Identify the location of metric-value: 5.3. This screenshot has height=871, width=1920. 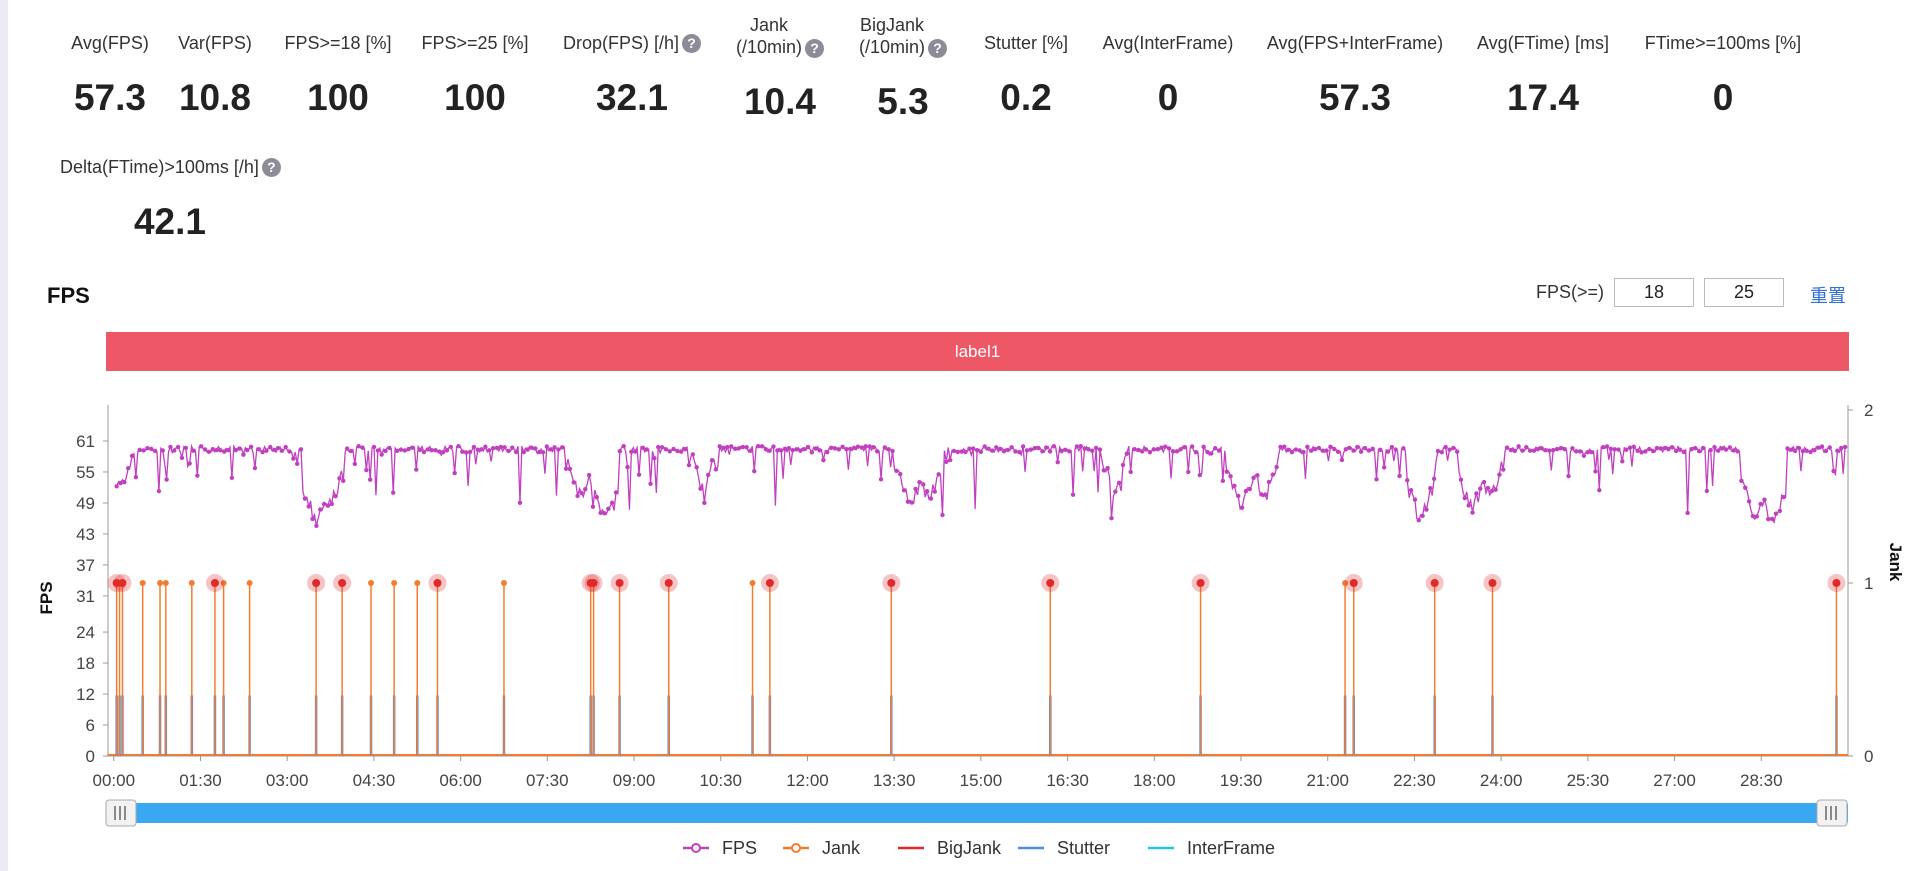
(903, 101).